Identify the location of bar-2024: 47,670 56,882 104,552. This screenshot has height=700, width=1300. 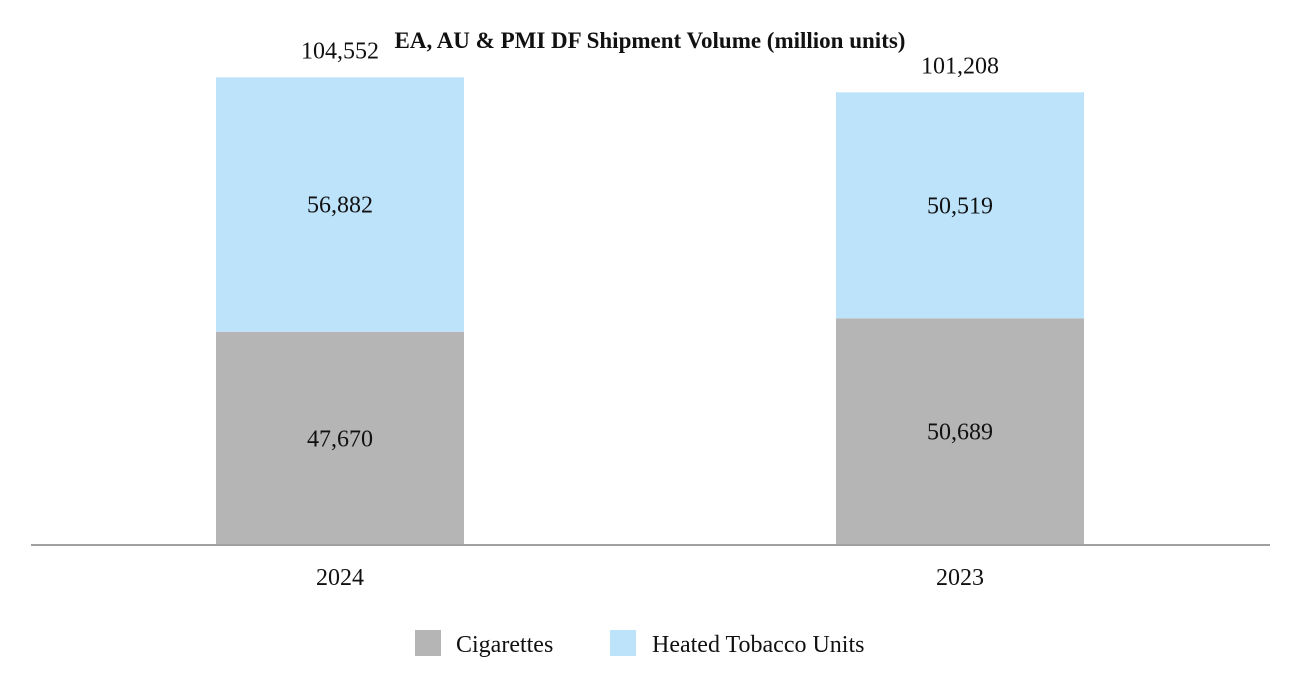
(340, 291).